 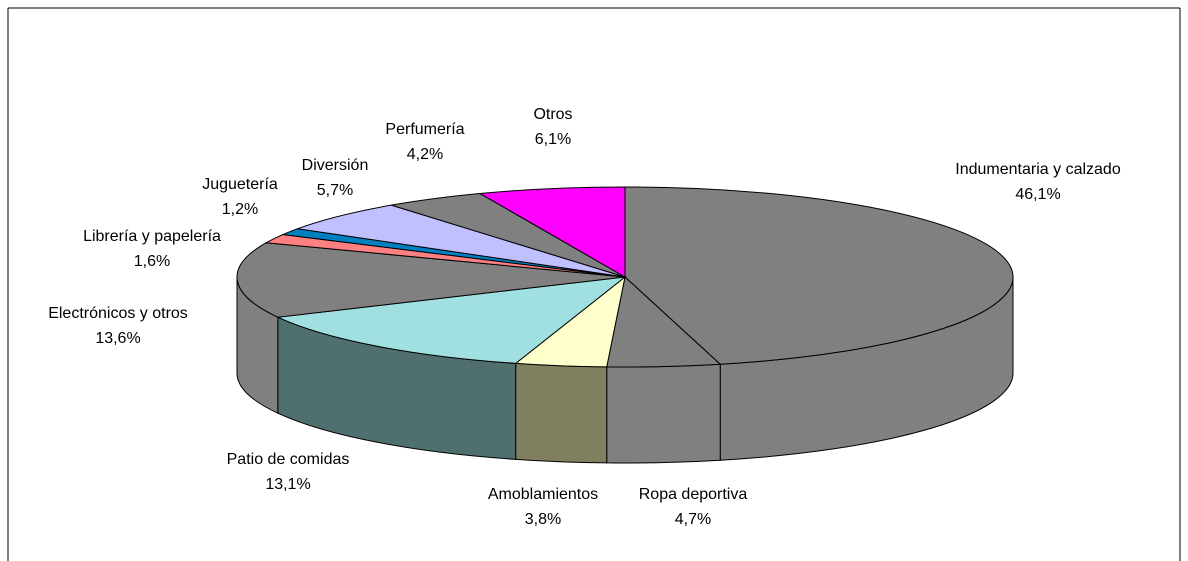 What do you see at coordinates (288, 459) in the screenshot?
I see `slice-label: Patio de comidas` at bounding box center [288, 459].